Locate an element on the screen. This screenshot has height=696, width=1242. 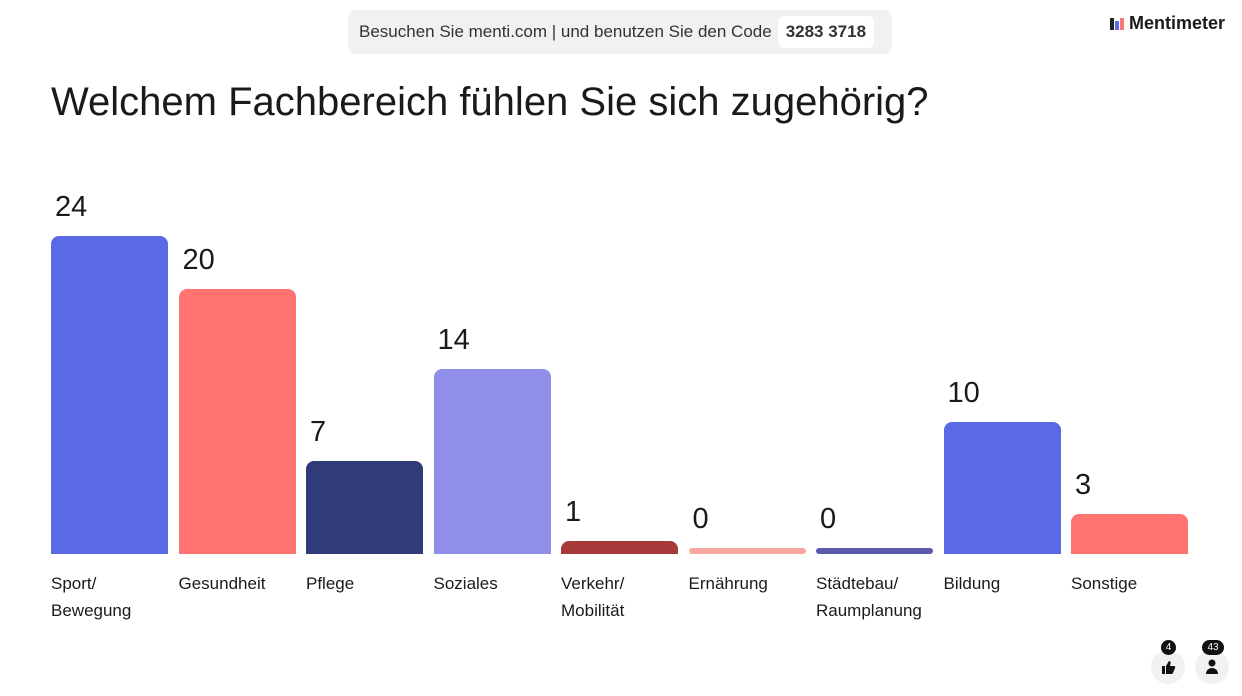
value-label: 7 is located at coordinates (318, 432).